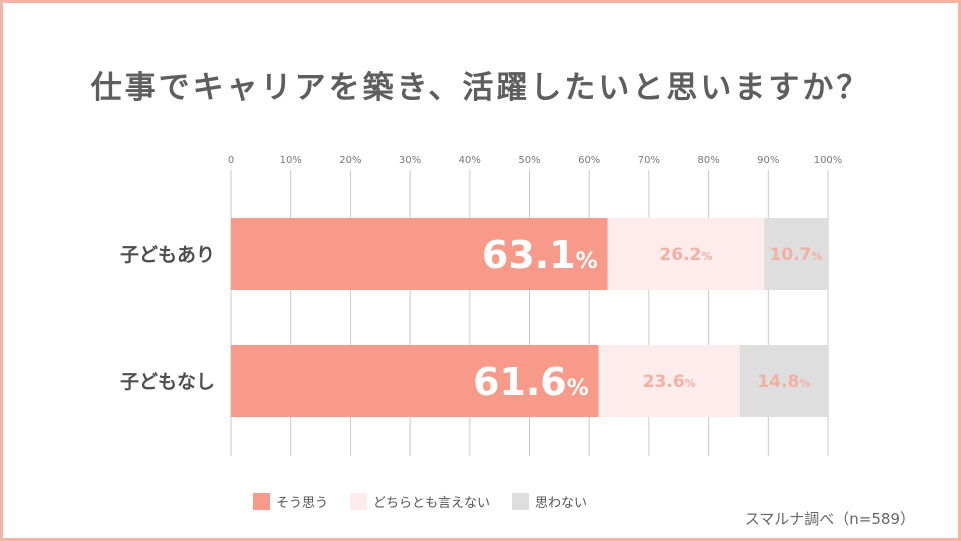  Describe the element at coordinates (261, 501) in the screenshot. I see `legend-swatch-agree` at that location.